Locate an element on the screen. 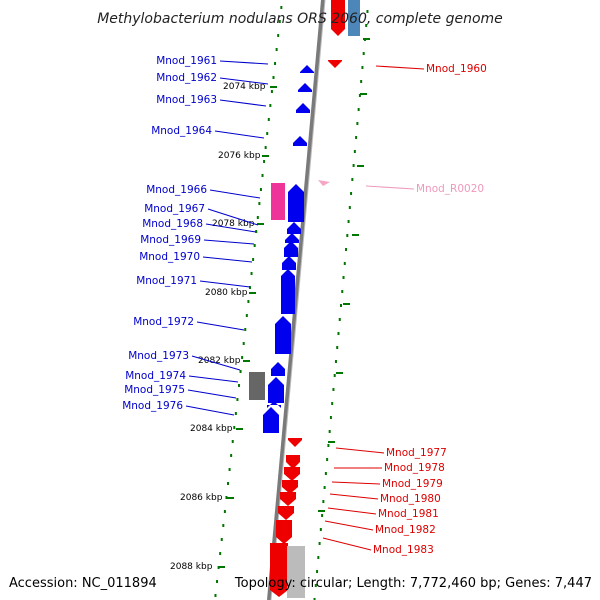 This screenshot has height=600, width=600. gene-label-right: Mnod_1978 is located at coordinates (414, 468).